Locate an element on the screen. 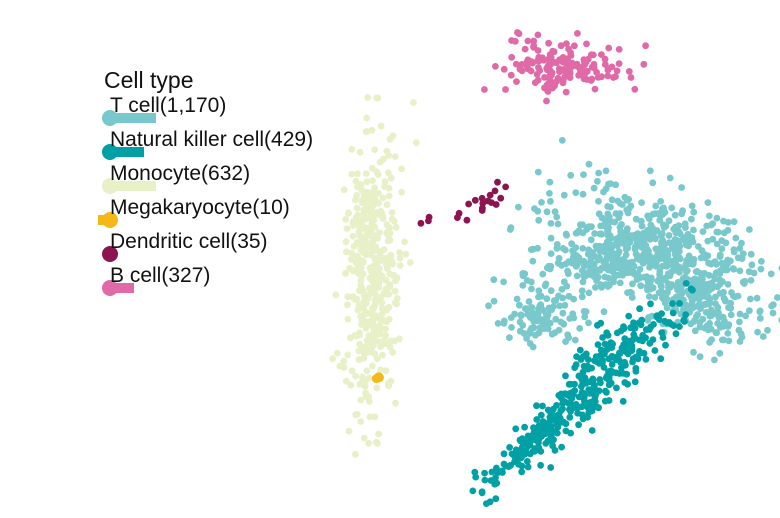 The height and width of the screenshot is (518, 780). legend-marker-b-cell is located at coordinates (118, 288).